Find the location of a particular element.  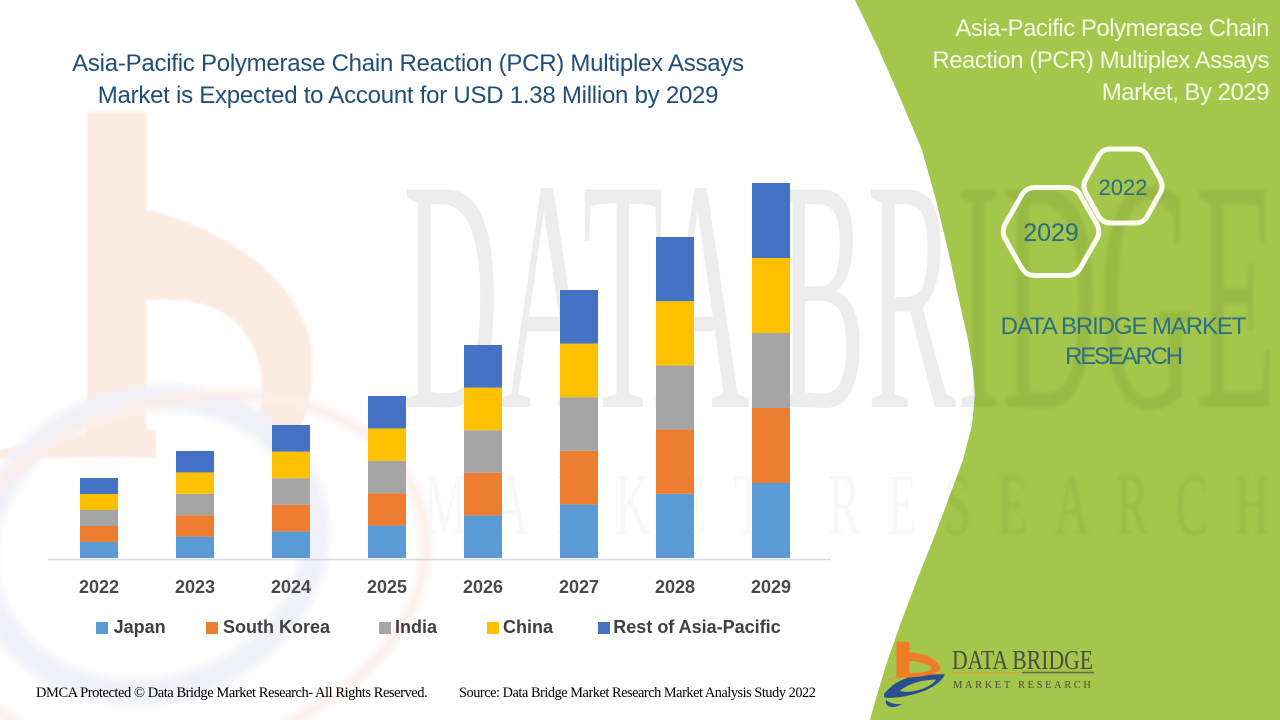

svg-text: DATA BRIDGE is located at coordinates (1022, 660).